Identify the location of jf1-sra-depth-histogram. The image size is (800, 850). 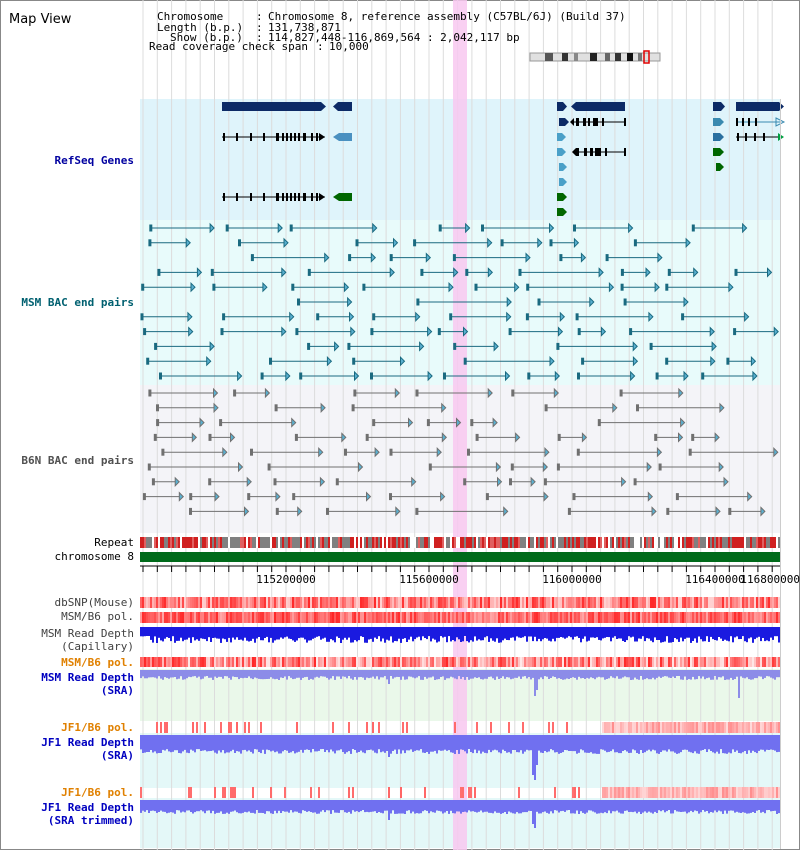
(460, 757).